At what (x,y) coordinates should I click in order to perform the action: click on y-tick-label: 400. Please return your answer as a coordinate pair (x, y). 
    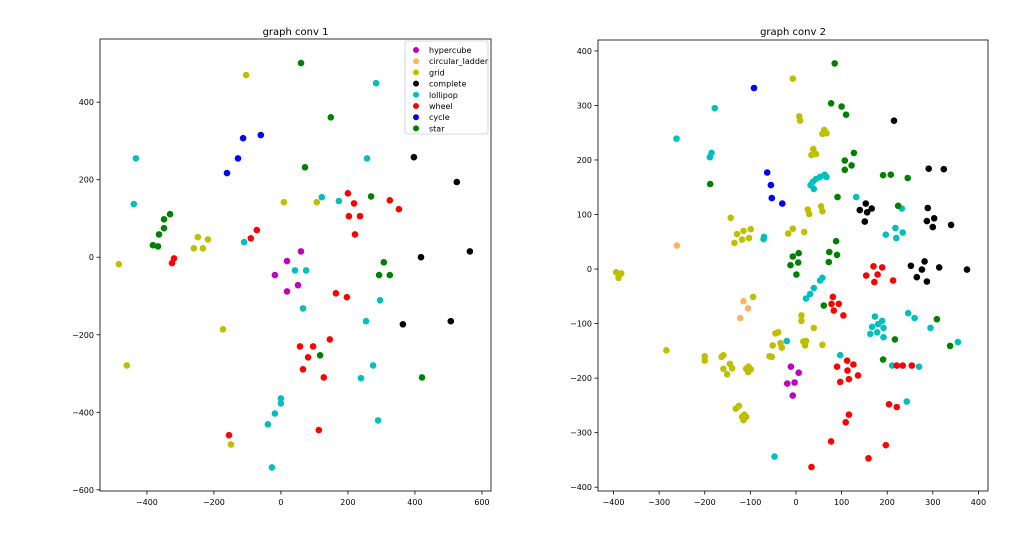
    Looking at the image, I should click on (584, 51).